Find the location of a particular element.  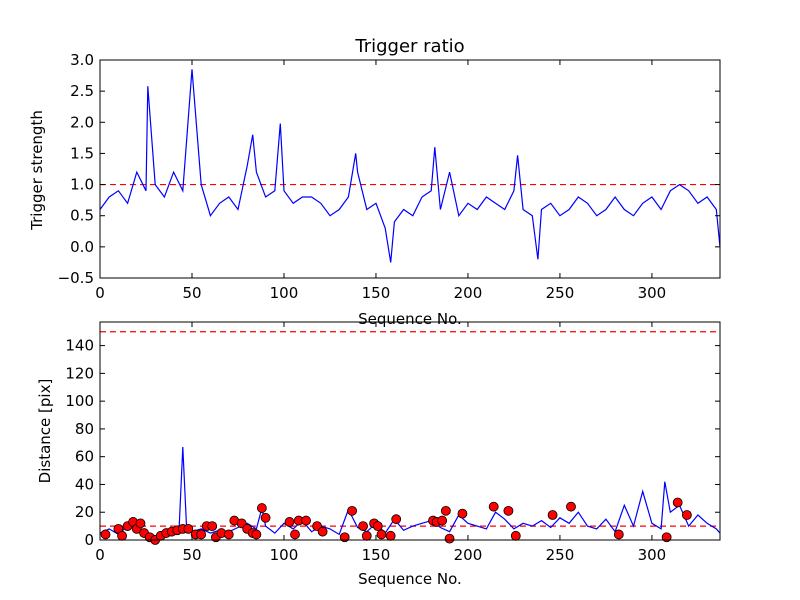

y-tick-label: 60 is located at coordinates (84, 457).